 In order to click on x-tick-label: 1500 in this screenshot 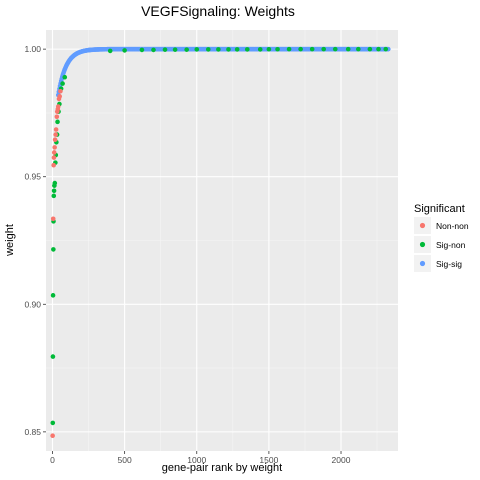, I will do `click(268, 460)`.